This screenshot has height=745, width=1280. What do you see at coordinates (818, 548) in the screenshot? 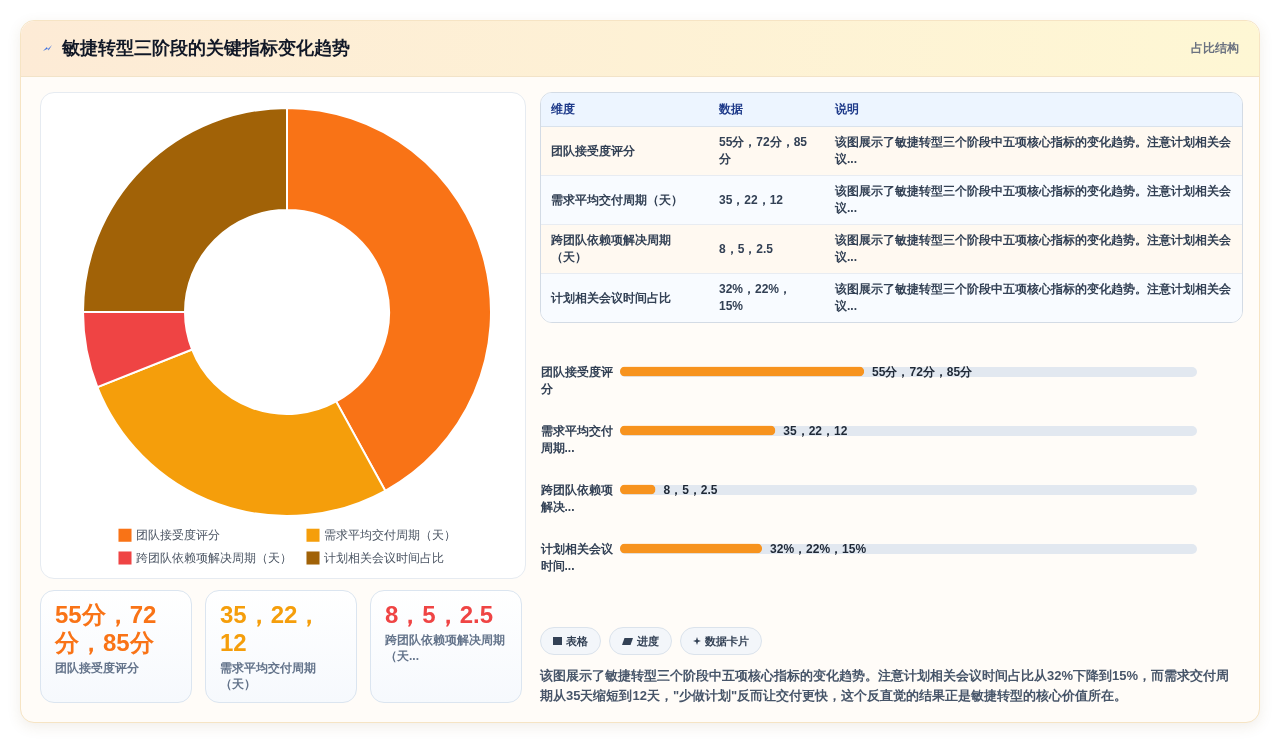
I see `data-label: 32%，22%，15%` at bounding box center [818, 548].